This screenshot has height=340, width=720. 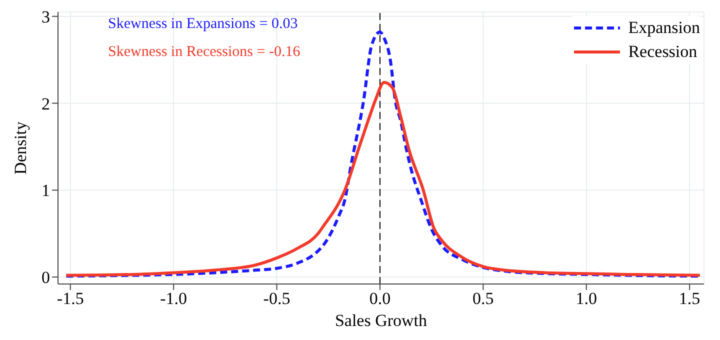 What do you see at coordinates (586, 298) in the screenshot?
I see `x-tick-label: 1.0` at bounding box center [586, 298].